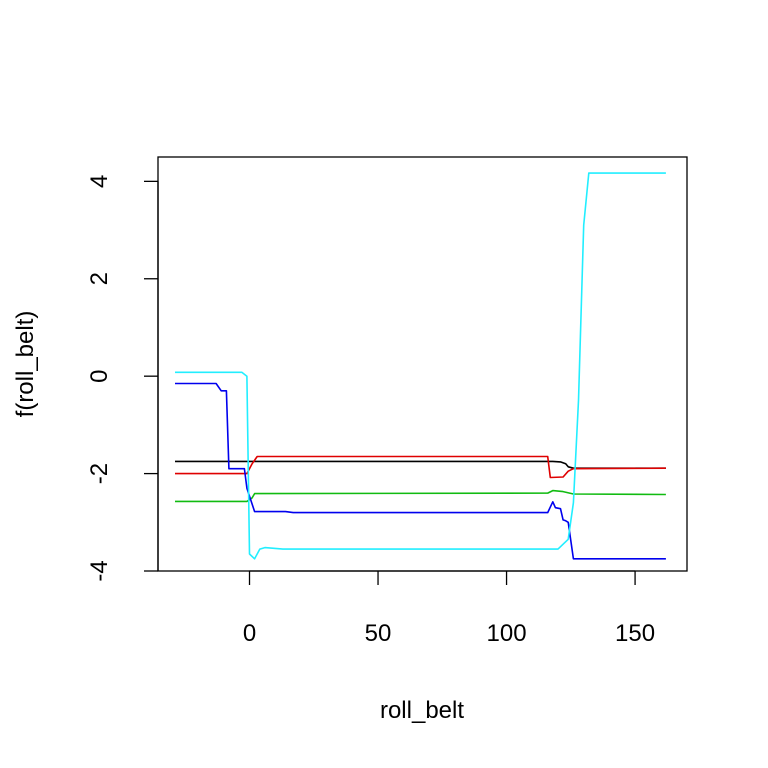 This screenshot has width=768, height=768. I want to click on y-axis: -4 -2 0 2 4, so click(122, 378).